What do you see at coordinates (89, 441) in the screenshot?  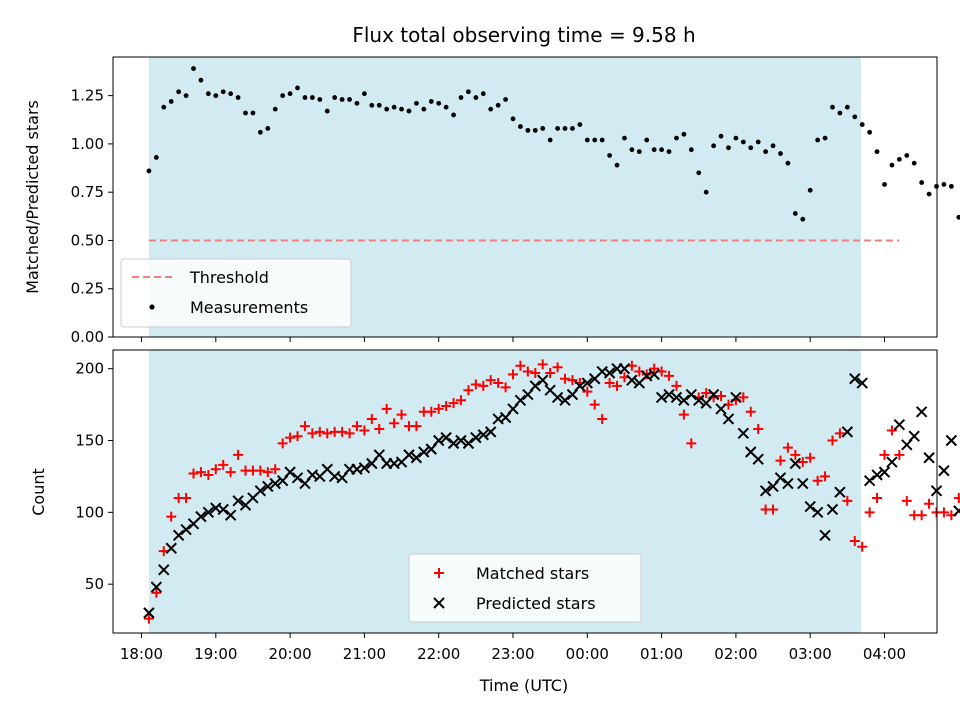 I see `y-tick-label: 150` at bounding box center [89, 441].